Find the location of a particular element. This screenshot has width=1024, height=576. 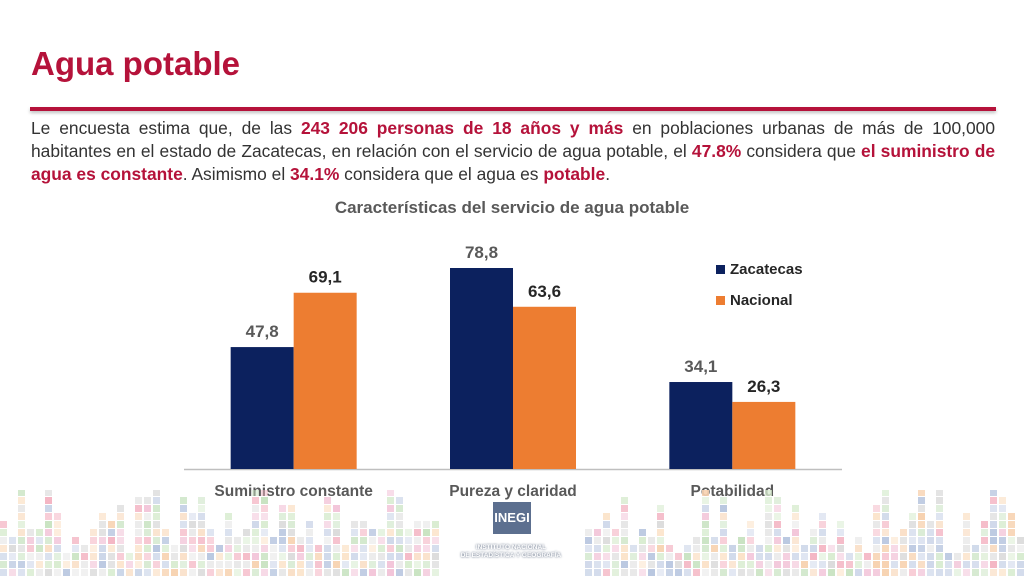

data-label-nacional-3: 26,3 is located at coordinates (763, 386).